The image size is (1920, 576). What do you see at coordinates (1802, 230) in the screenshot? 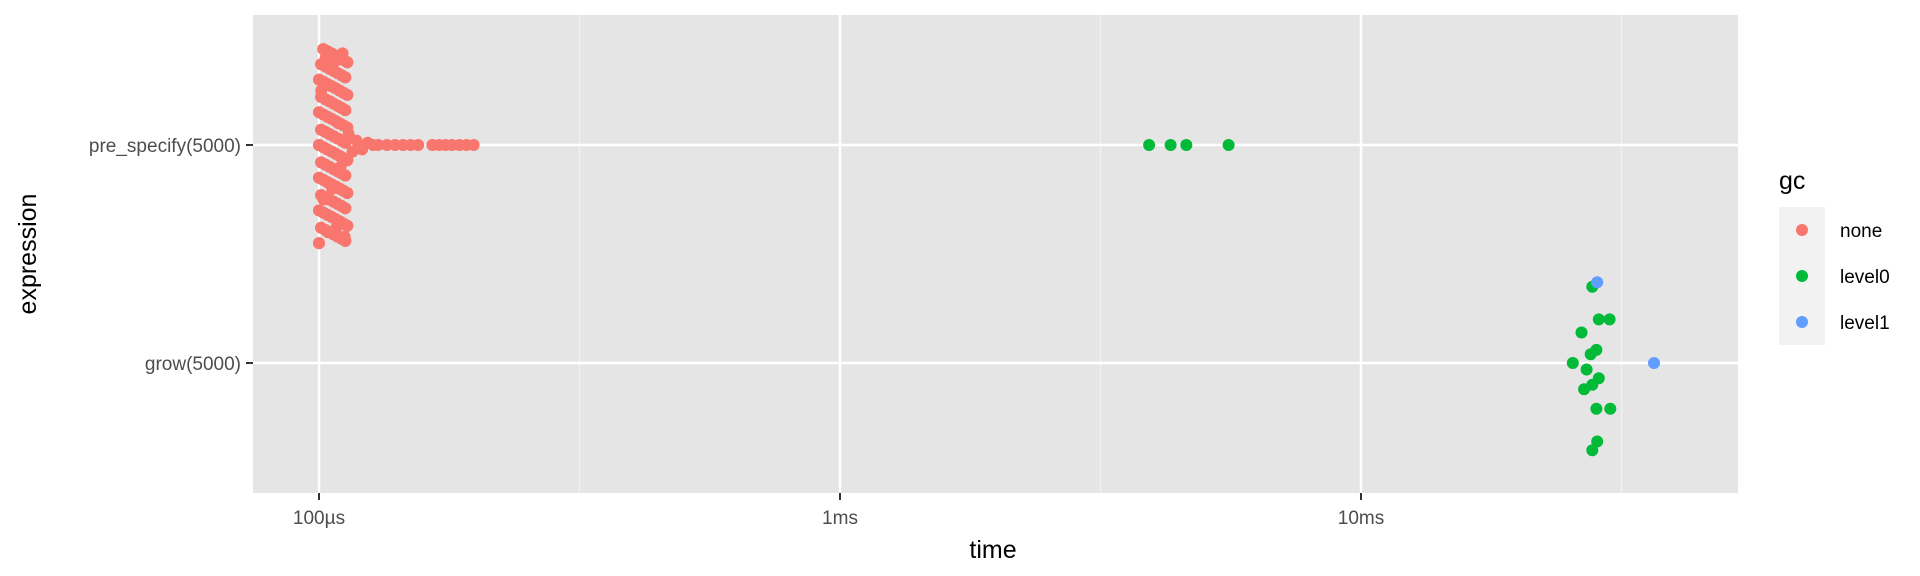
I see `legend-key-none` at bounding box center [1802, 230].